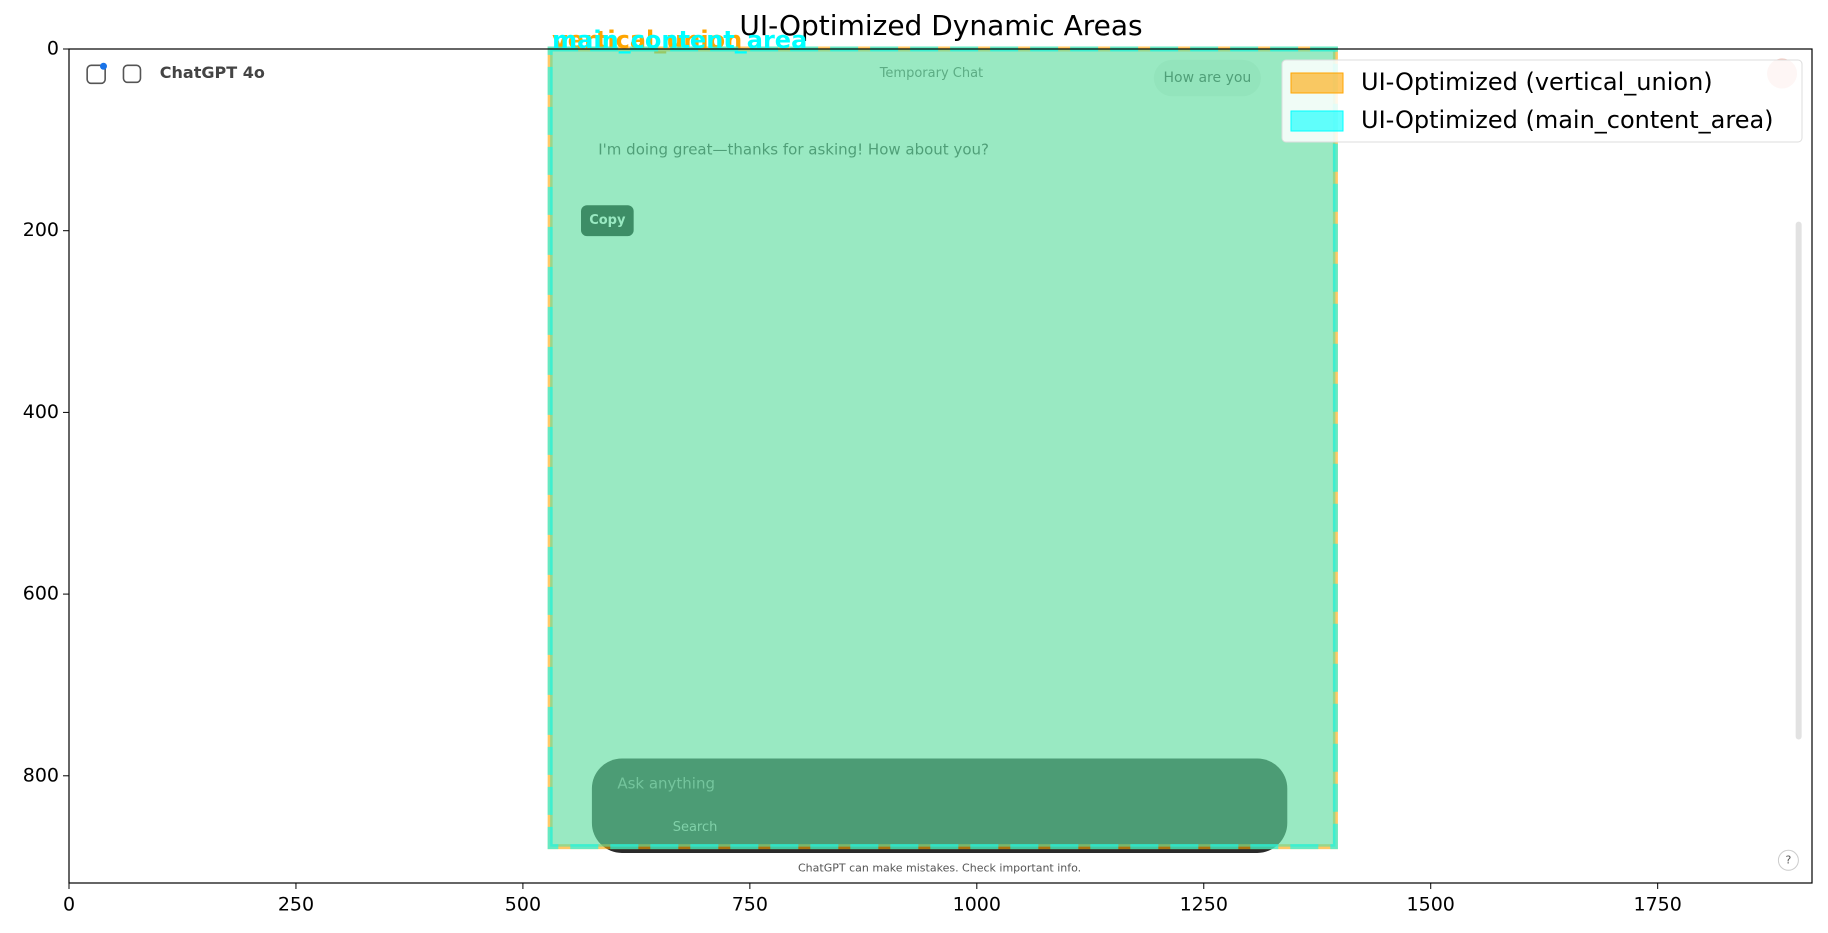  I want to click on region-label: main_content_area, so click(679, 40).